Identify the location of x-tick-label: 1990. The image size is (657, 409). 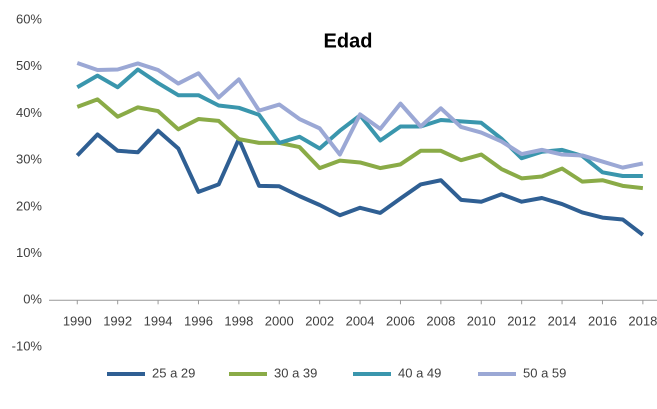
(77, 321).